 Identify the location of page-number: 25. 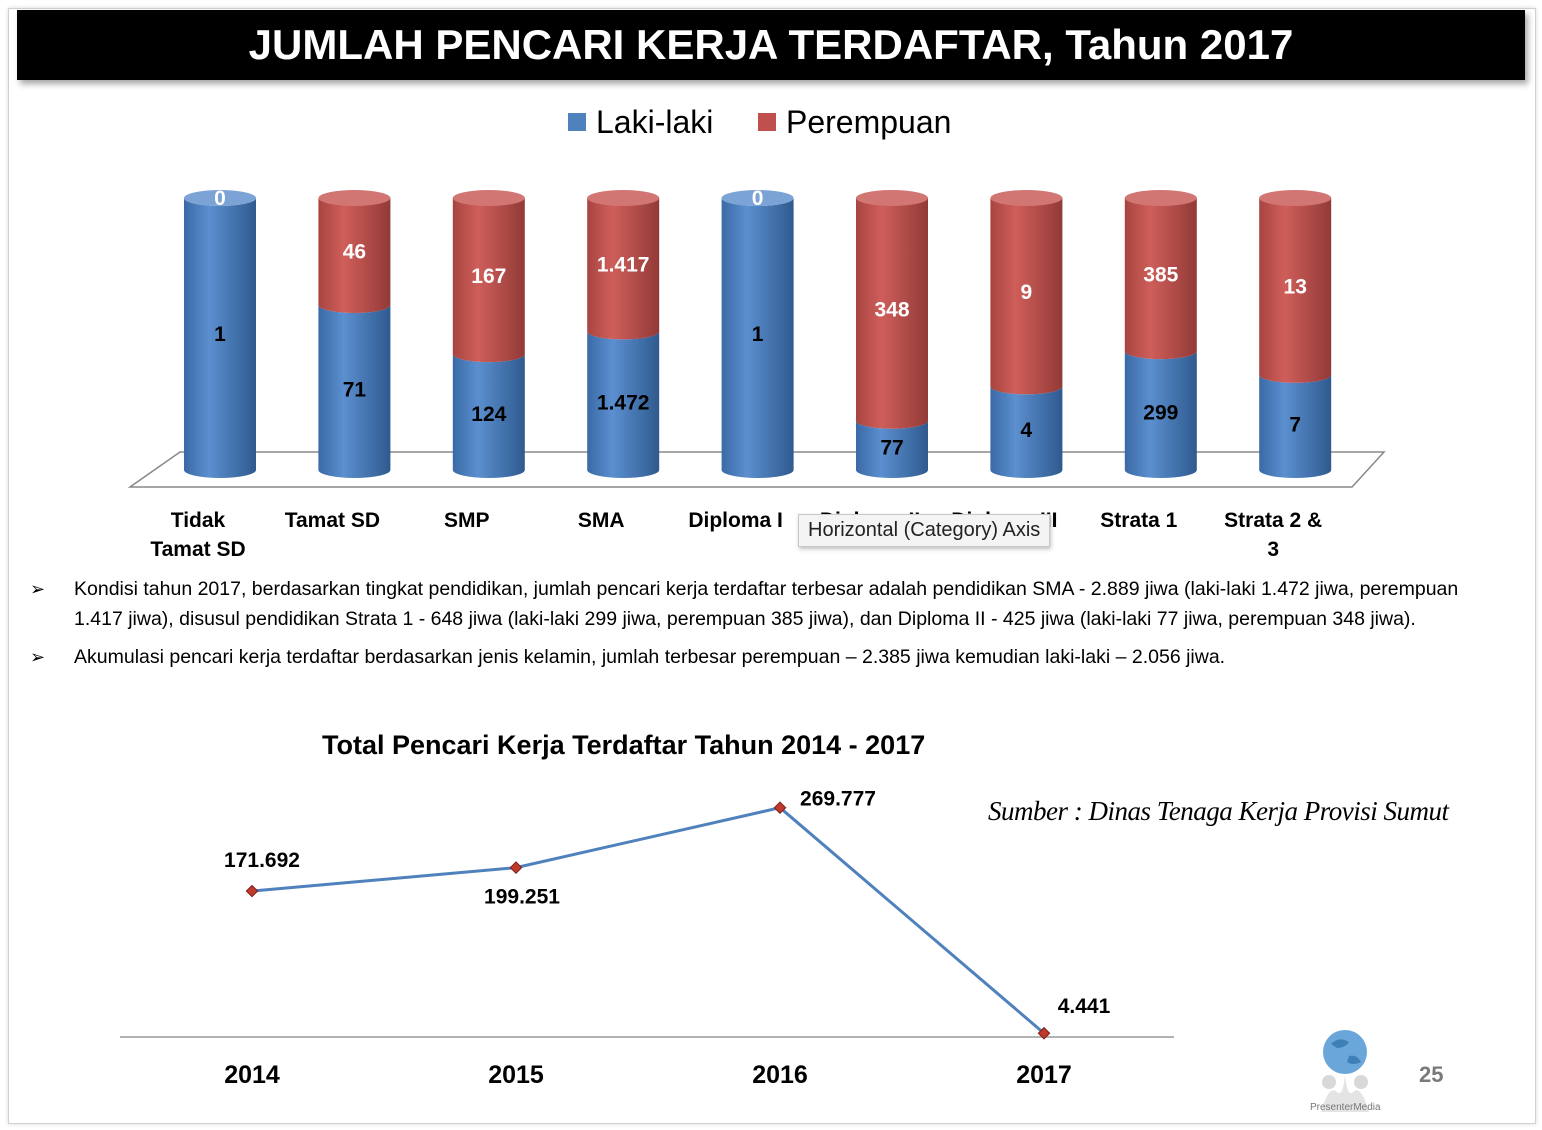
(1431, 1074).